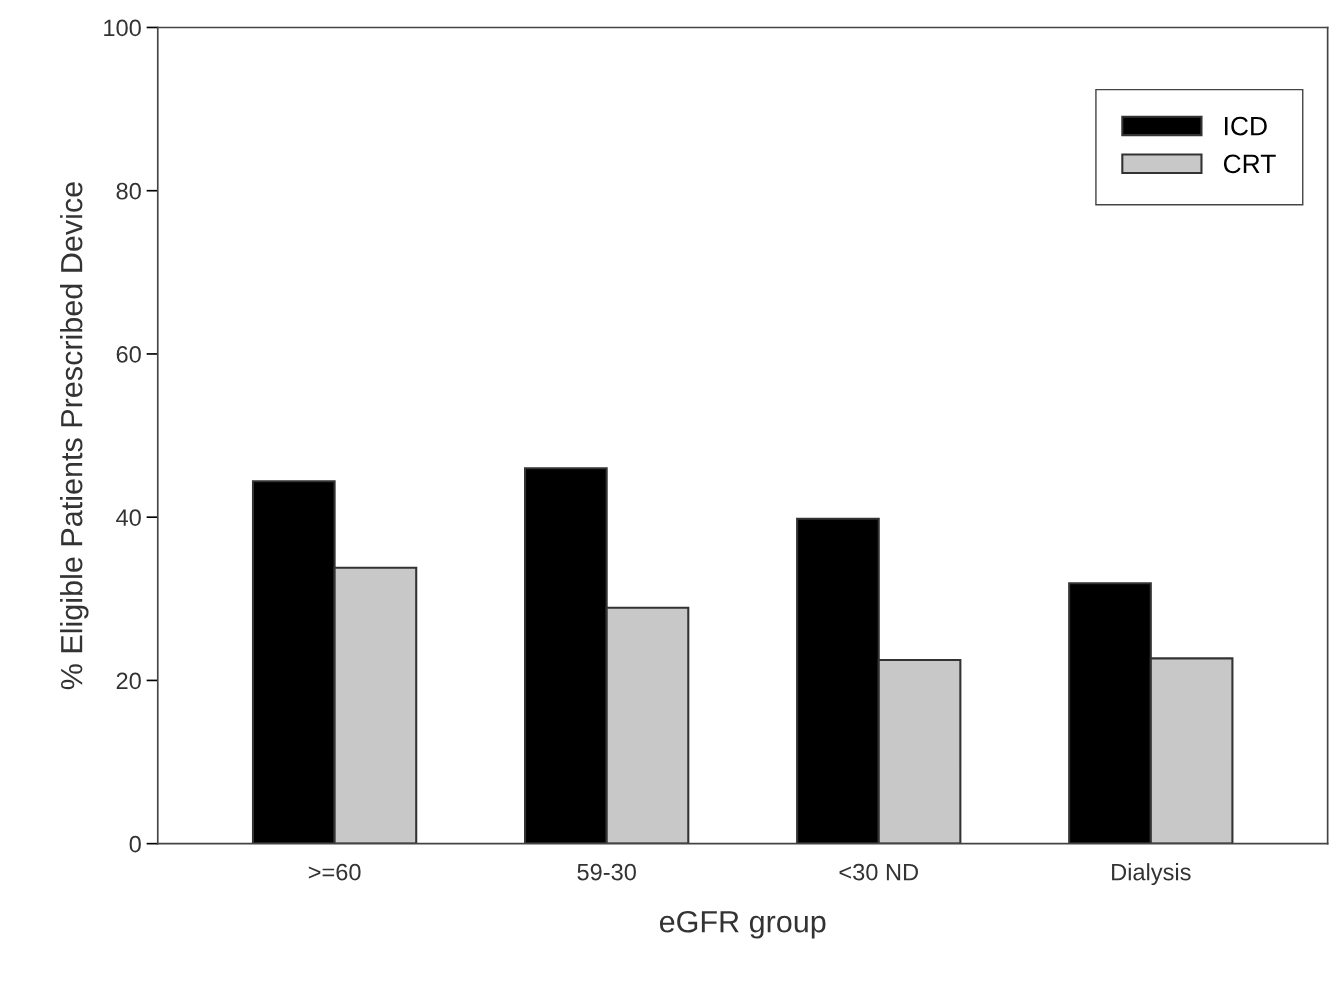 The width and height of the screenshot is (1337, 981). What do you see at coordinates (128, 681) in the screenshot?
I see `y-tick-label: 20` at bounding box center [128, 681].